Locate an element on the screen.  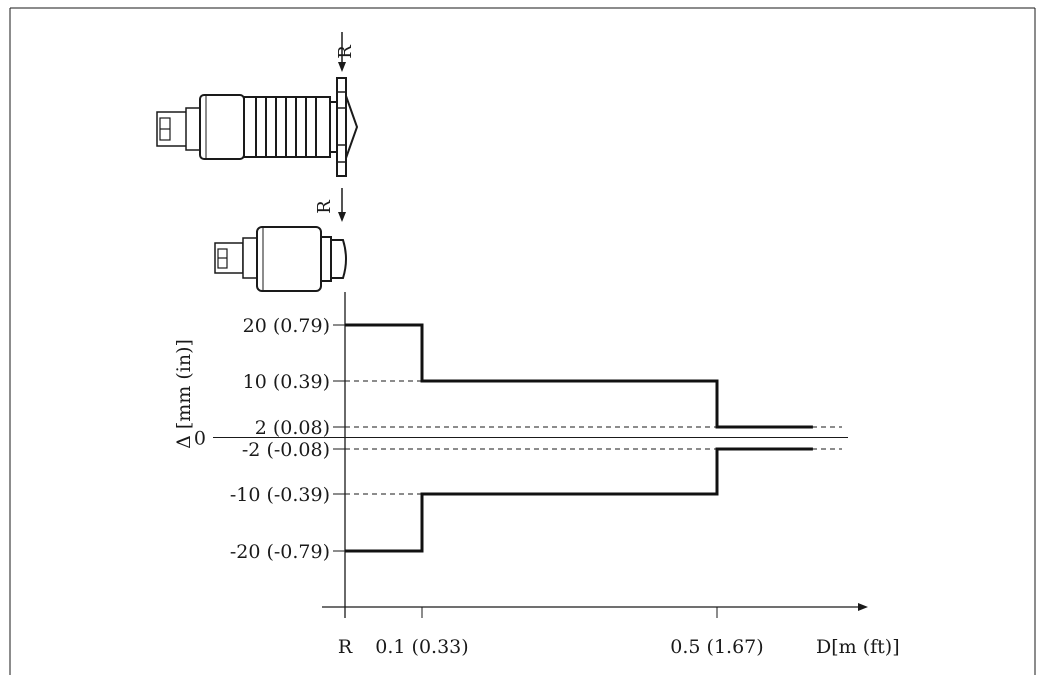
upper-tolerance-line is located at coordinates (579, 376).